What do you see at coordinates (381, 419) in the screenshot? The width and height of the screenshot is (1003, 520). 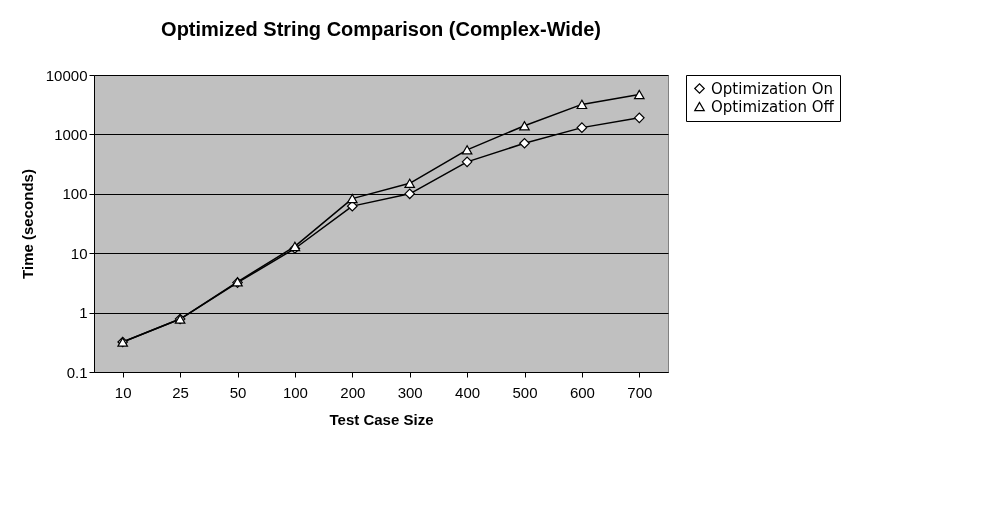 I see `x-axis-title: Test Case Size` at bounding box center [381, 419].